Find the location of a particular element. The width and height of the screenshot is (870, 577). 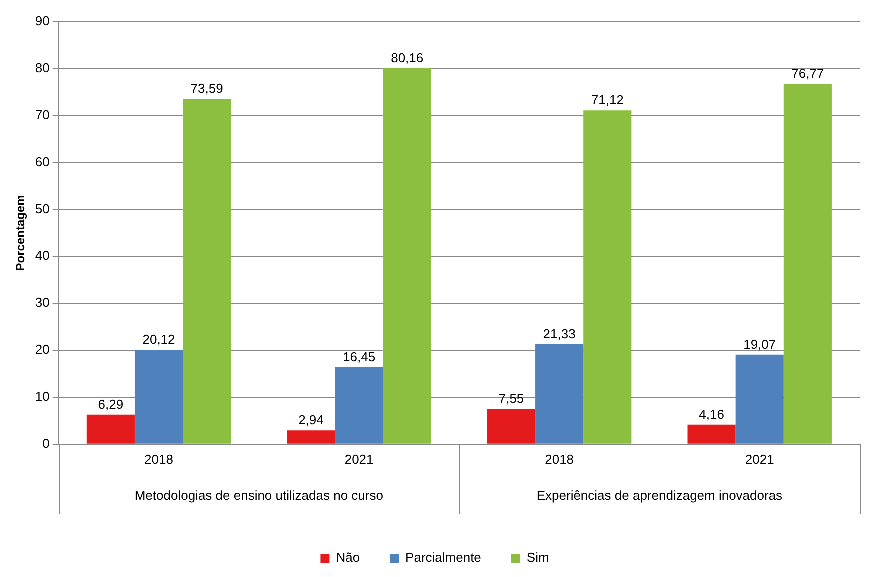

data-label: 2,94 is located at coordinates (311, 420).